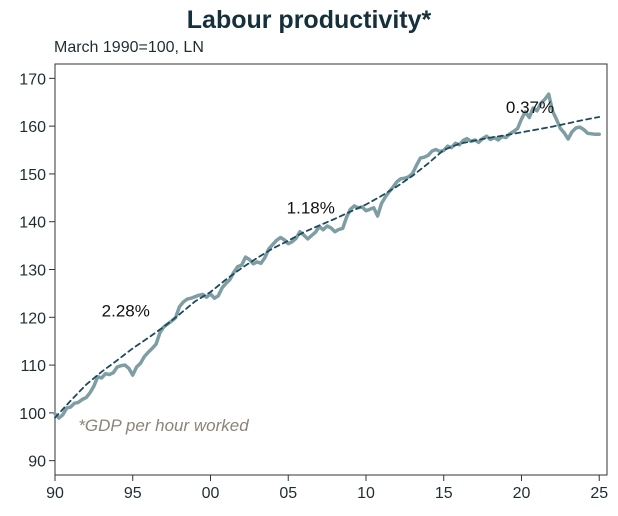 This screenshot has width=618, height=516. I want to click on y-tick-label: 150, so click(32, 175).